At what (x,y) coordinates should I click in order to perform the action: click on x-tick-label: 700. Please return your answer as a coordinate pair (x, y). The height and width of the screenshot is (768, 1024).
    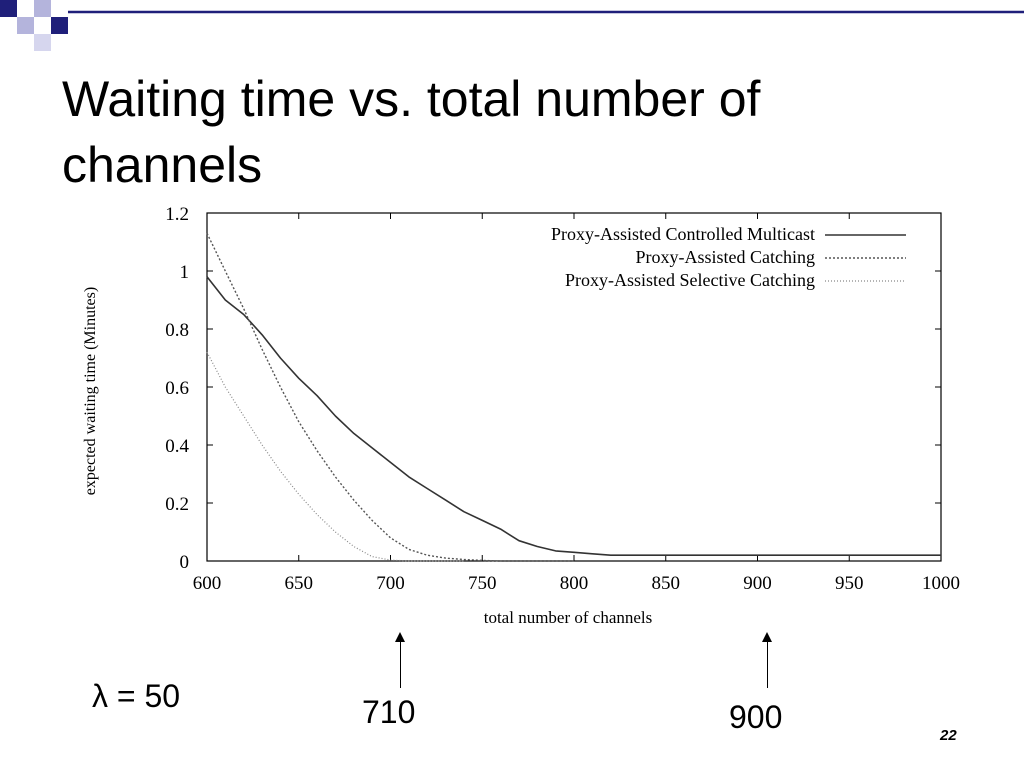
    Looking at the image, I should click on (390, 583).